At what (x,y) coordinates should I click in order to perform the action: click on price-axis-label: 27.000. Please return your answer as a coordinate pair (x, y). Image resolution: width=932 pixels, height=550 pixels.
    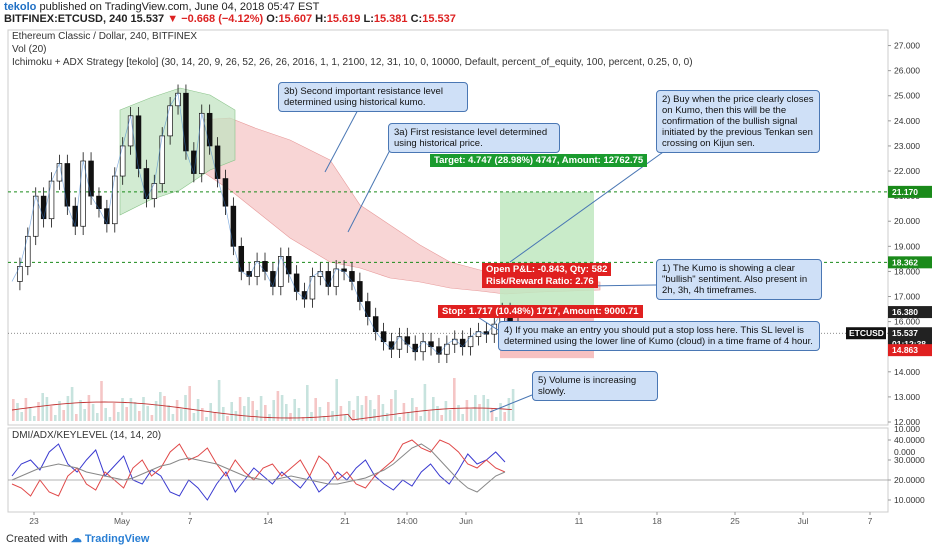
    Looking at the image, I should click on (907, 46).